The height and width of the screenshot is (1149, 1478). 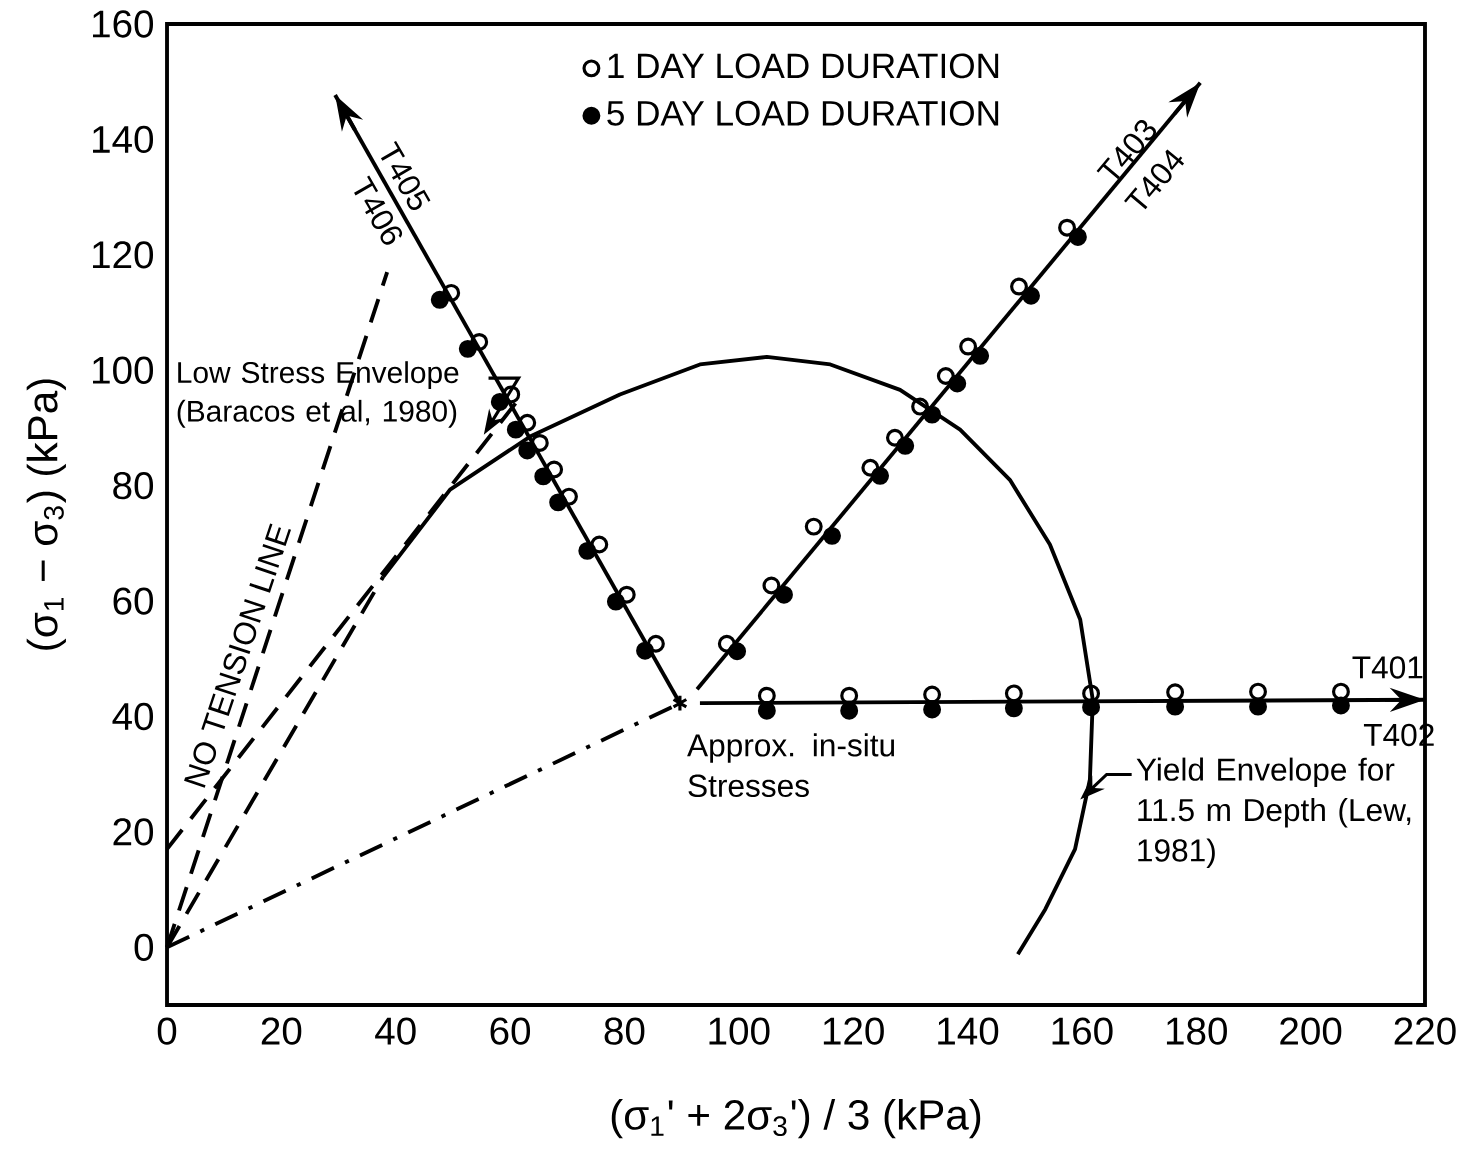 I want to click on annotation: Approx. in-situ Stresses, so click(x=791, y=765).